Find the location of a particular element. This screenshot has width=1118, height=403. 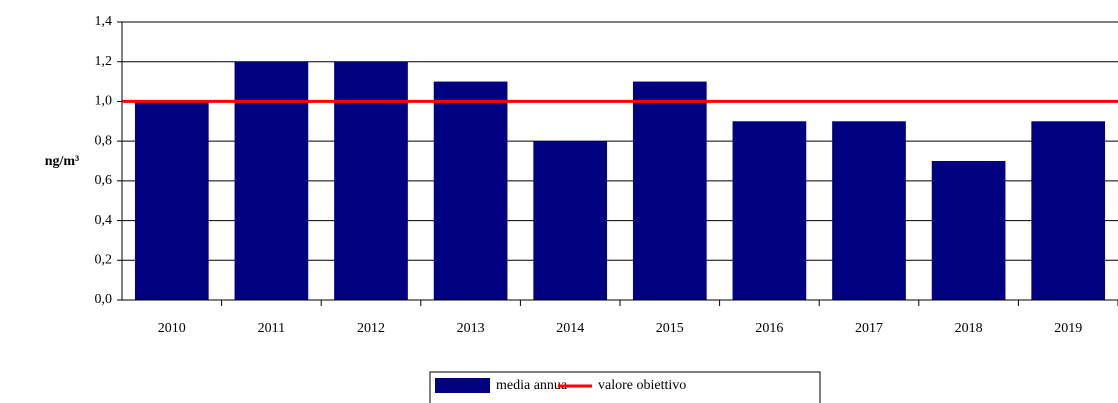

y-tick-label: 0,8 is located at coordinates (104, 140).